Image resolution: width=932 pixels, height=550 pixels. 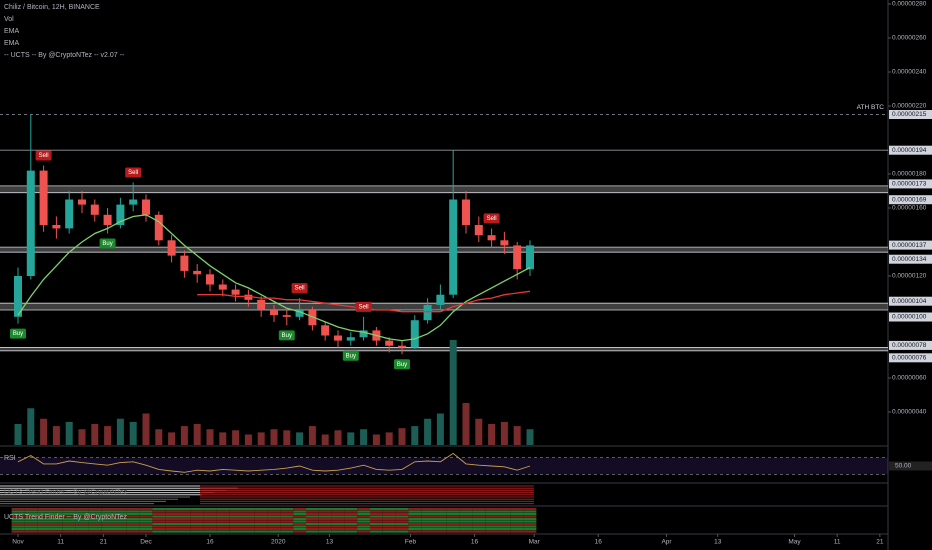 I want to click on legend-entry: EMA, so click(x=12, y=43).